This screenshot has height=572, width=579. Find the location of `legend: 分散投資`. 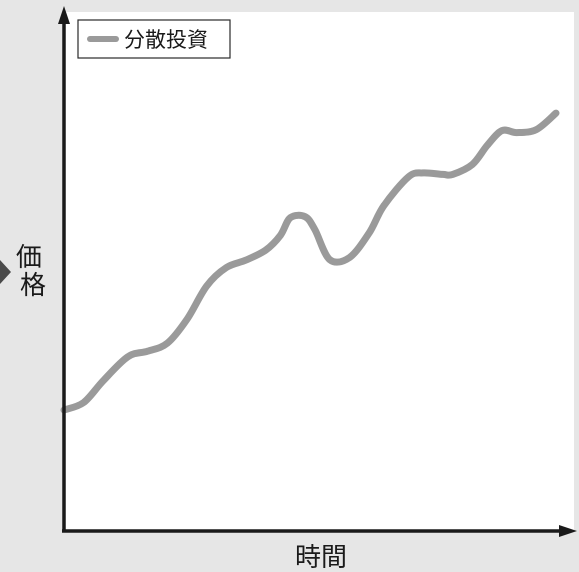

legend: 分散投資 is located at coordinates (154, 39).